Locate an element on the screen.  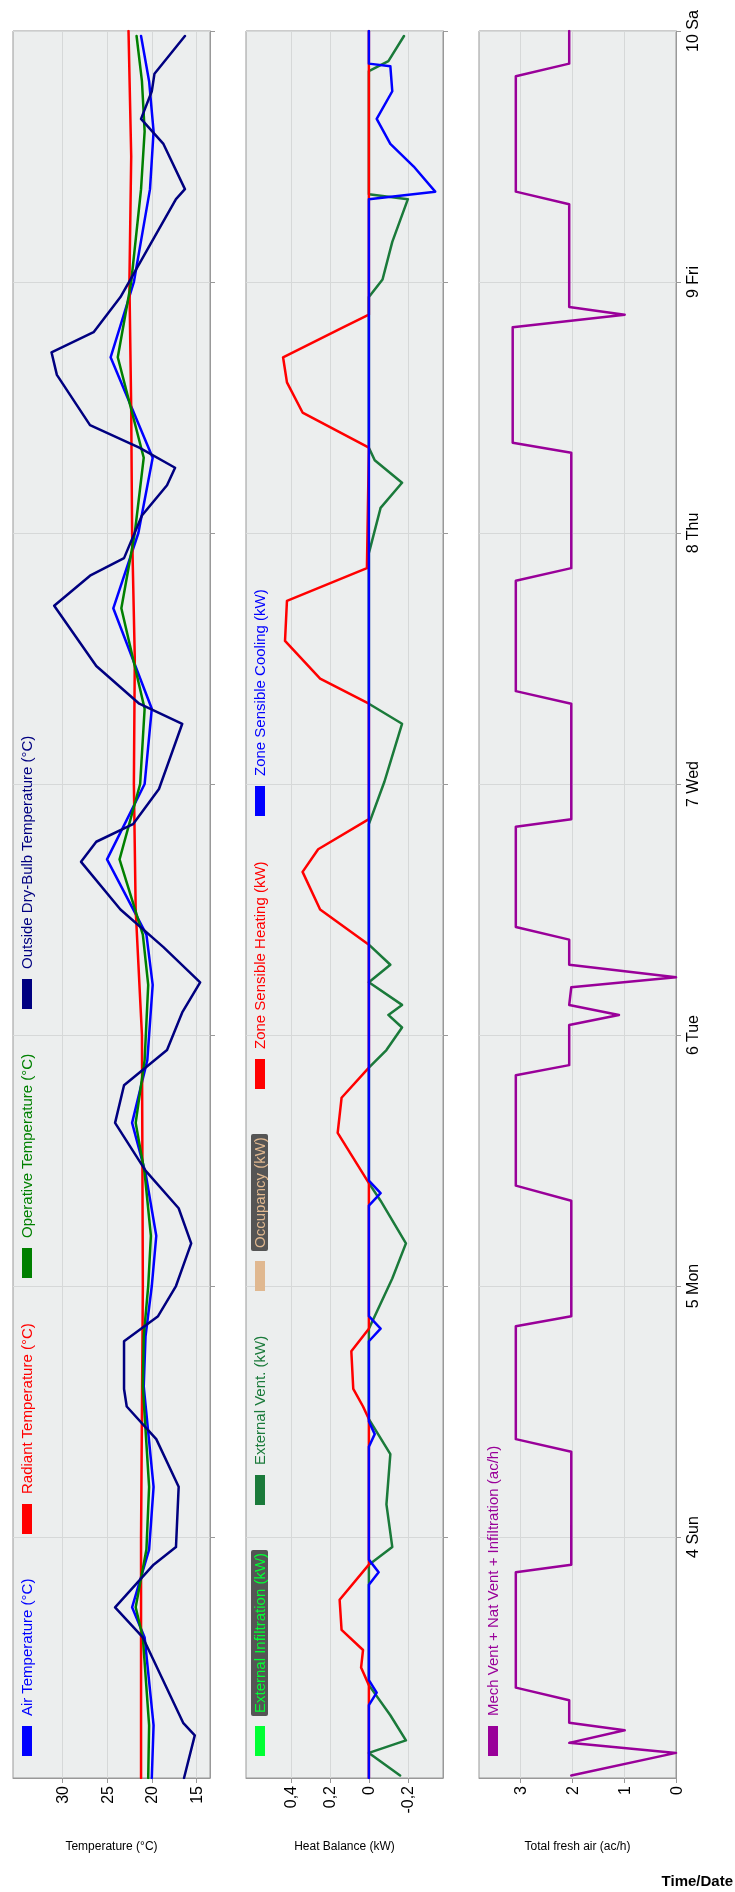
y-tick-label: 8 Thu is located at coordinates (692, 533).